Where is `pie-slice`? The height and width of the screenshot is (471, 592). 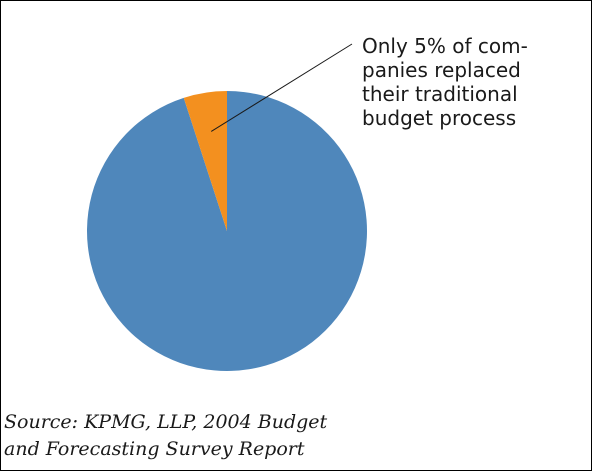 pie-slice is located at coordinates (205, 161).